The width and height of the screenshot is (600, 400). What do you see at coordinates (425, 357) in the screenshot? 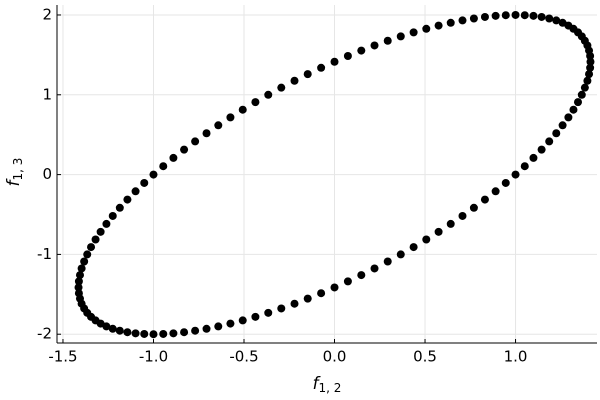
I see `x-tick-label: 0.5` at bounding box center [425, 357].